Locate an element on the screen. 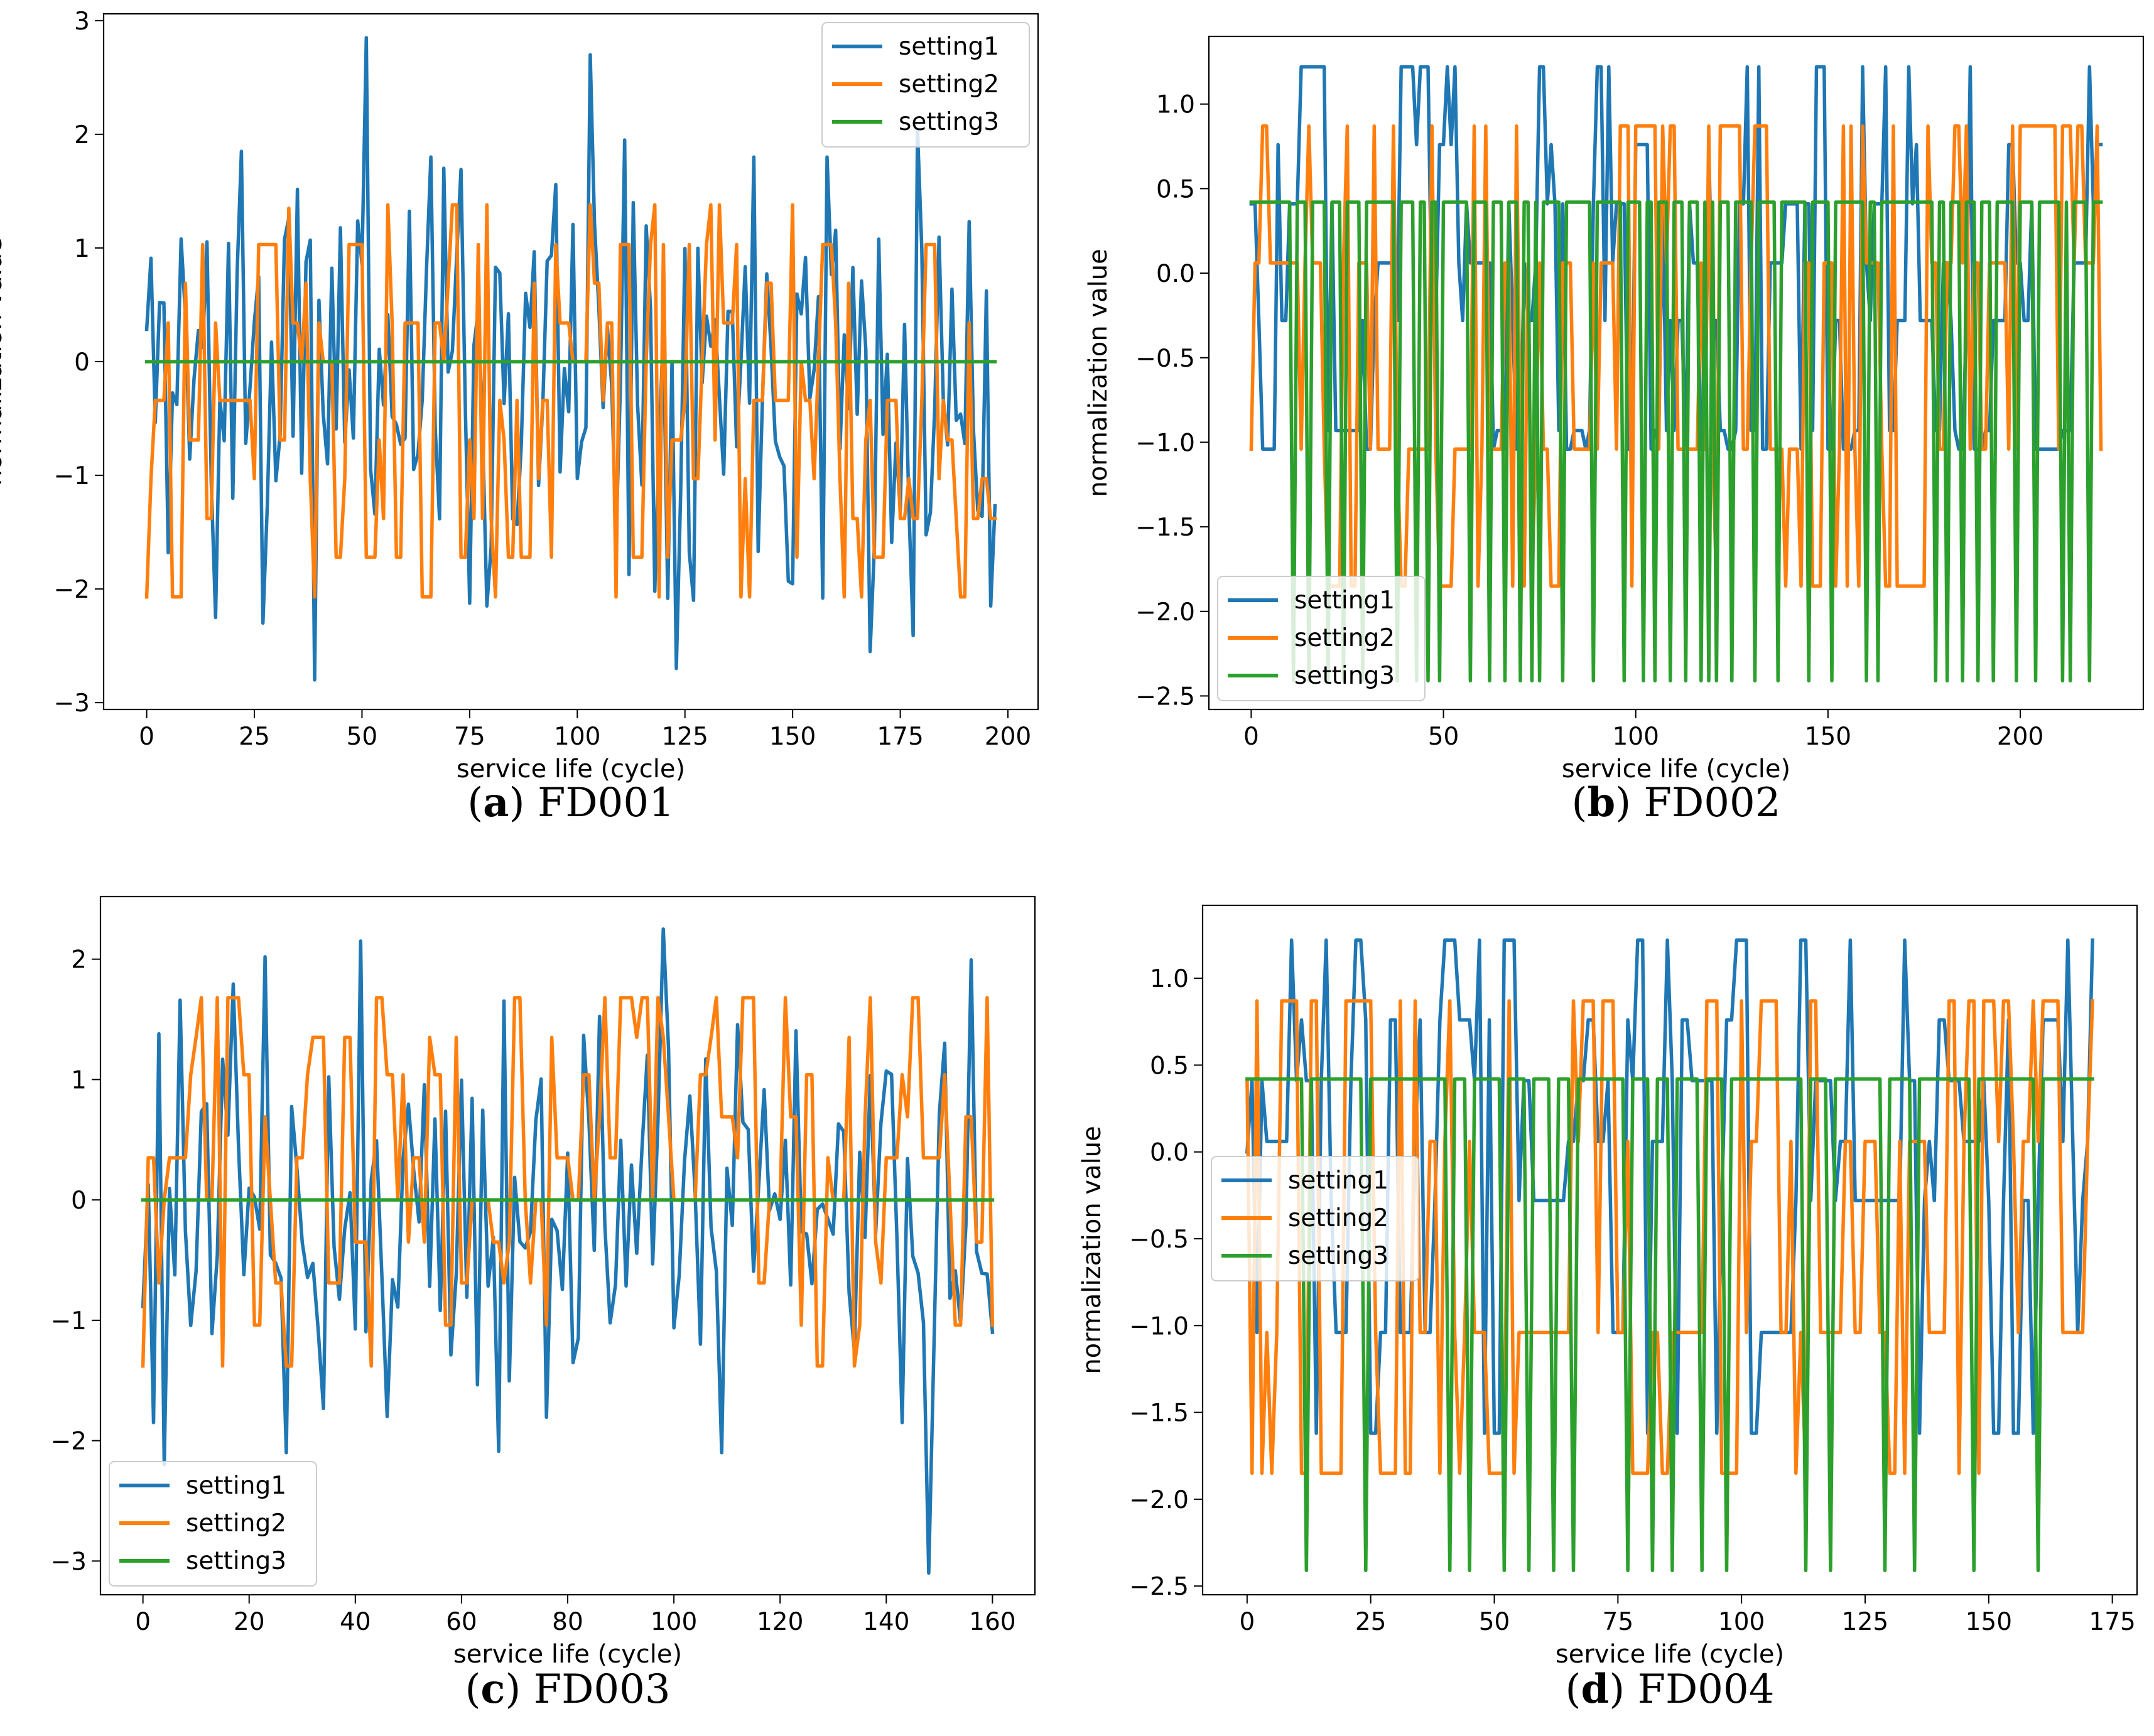 The width and height of the screenshot is (2154, 1736). panel-caption: (d) FD004 is located at coordinates (1671, 1689).